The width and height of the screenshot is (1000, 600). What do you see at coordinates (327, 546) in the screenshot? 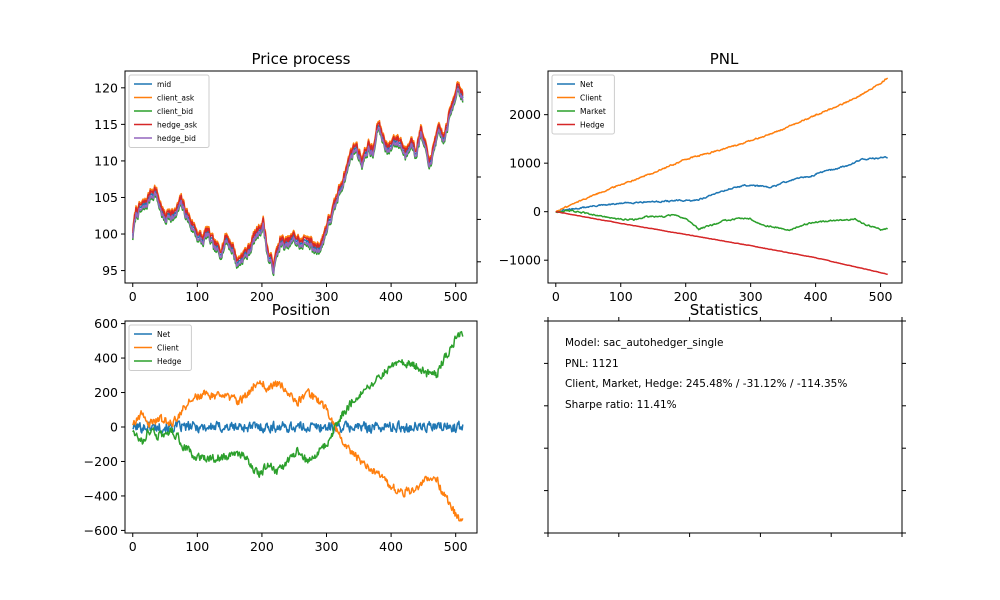
I see `position-xtick-label: 300` at bounding box center [327, 546].